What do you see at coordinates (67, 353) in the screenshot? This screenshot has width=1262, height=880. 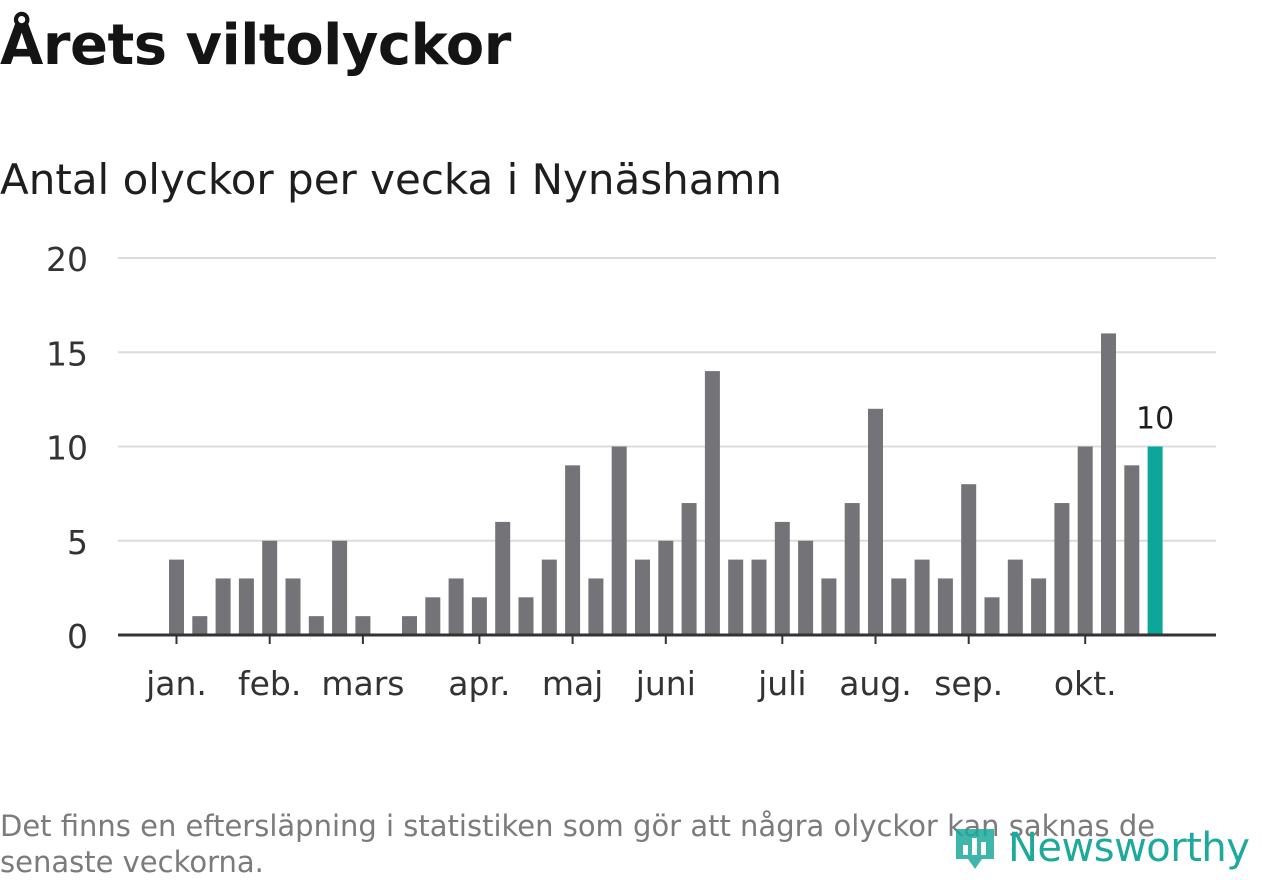 I see `y-tick-label-15: 15` at bounding box center [67, 353].